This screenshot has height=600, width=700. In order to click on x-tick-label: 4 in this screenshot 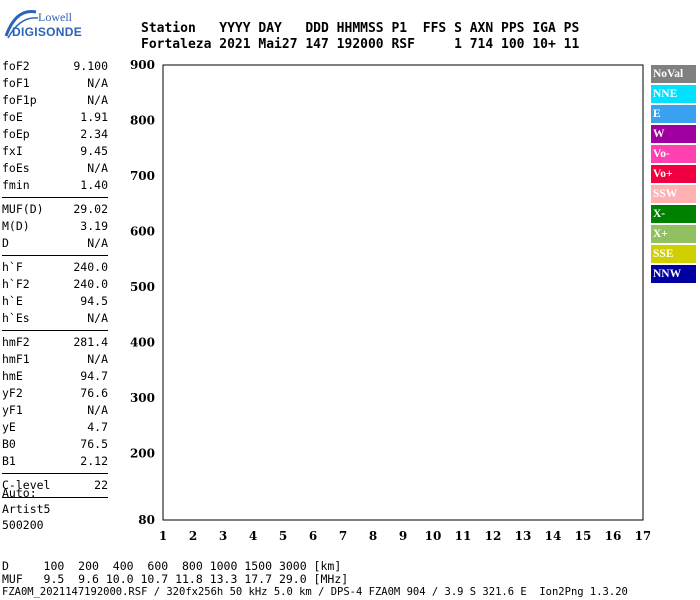, I will do `click(253, 536)`.